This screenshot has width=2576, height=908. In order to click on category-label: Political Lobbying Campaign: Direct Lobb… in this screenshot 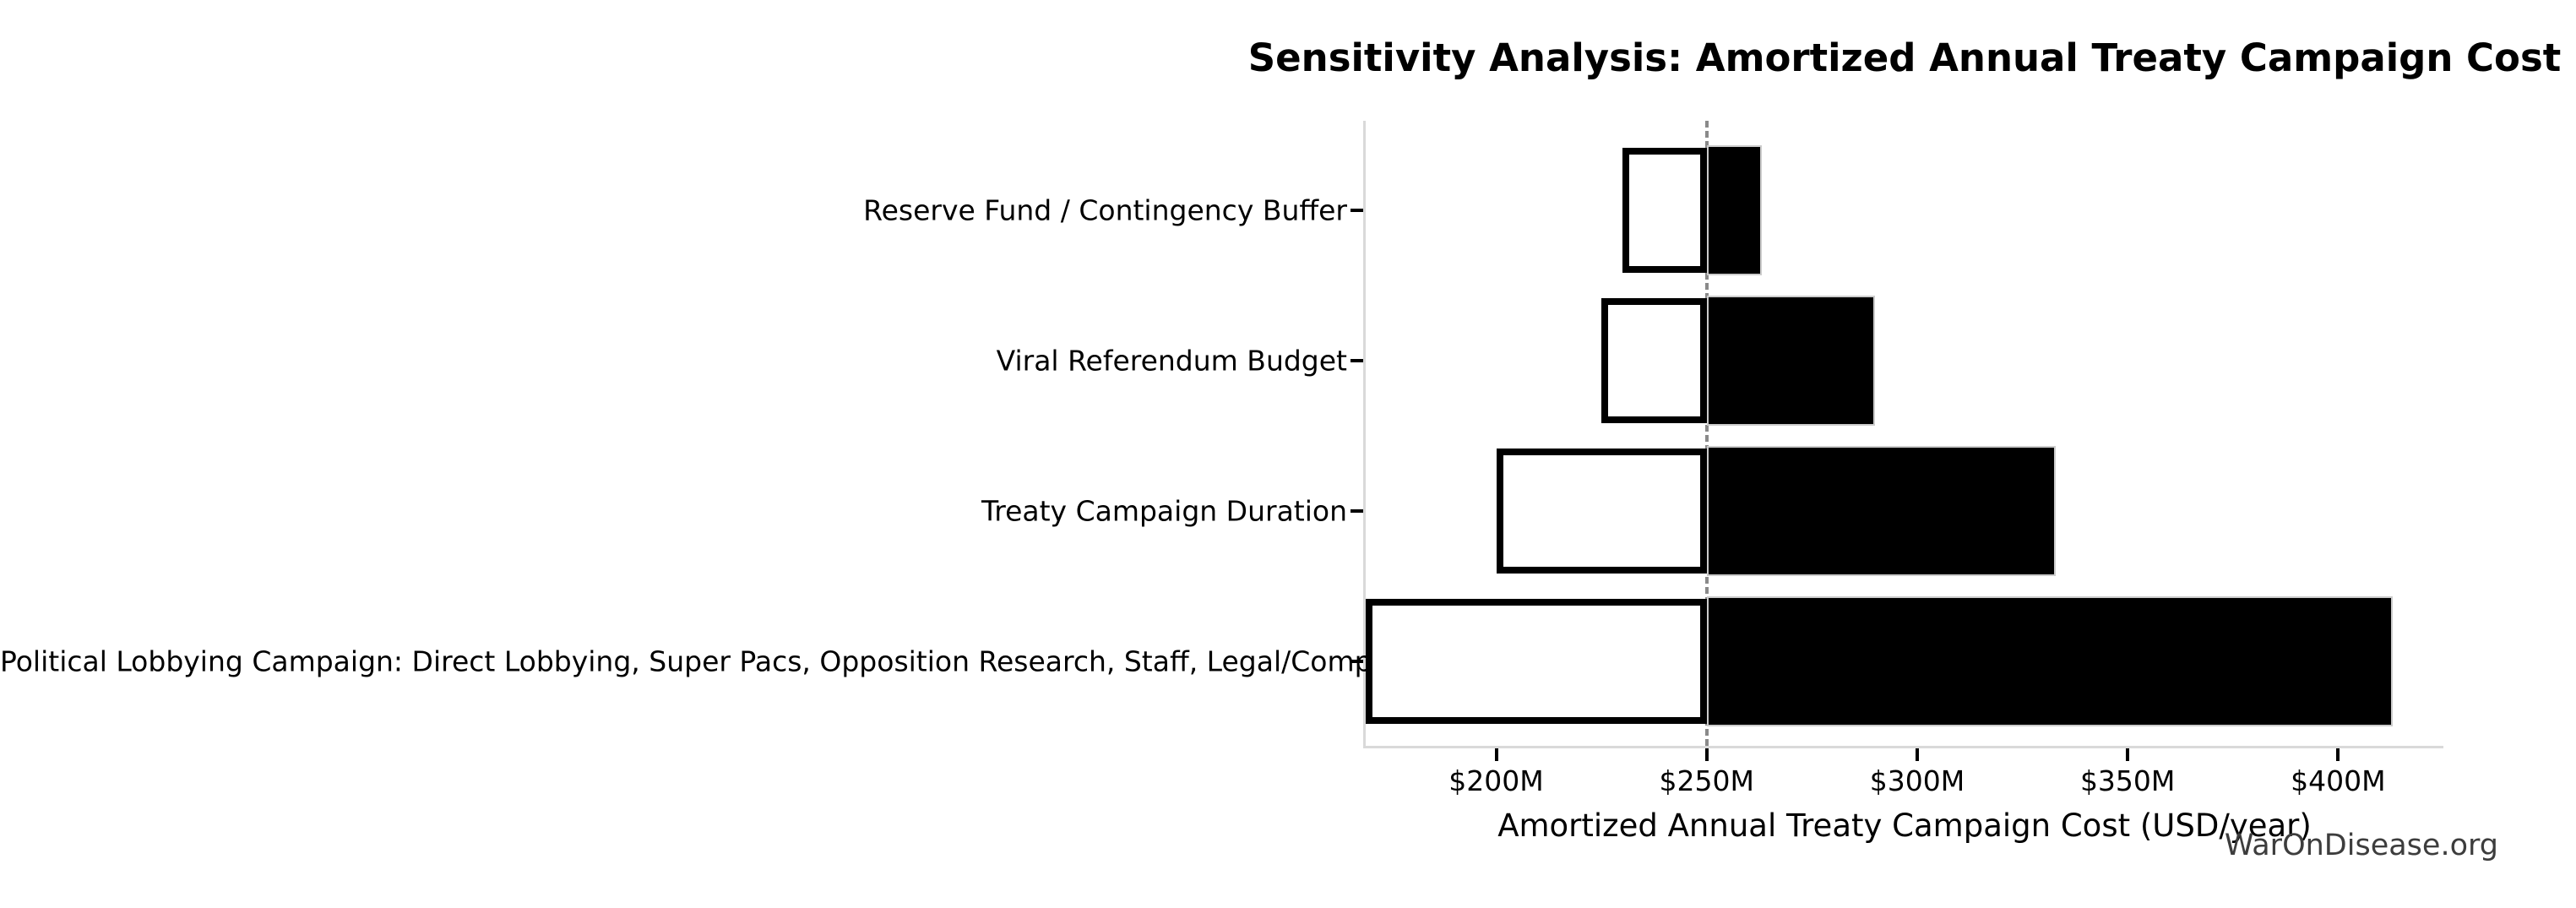, I will do `click(727, 661)`.